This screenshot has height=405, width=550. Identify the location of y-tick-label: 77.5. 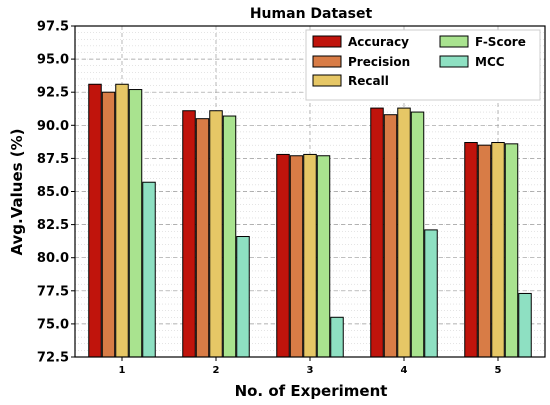
(53, 291).